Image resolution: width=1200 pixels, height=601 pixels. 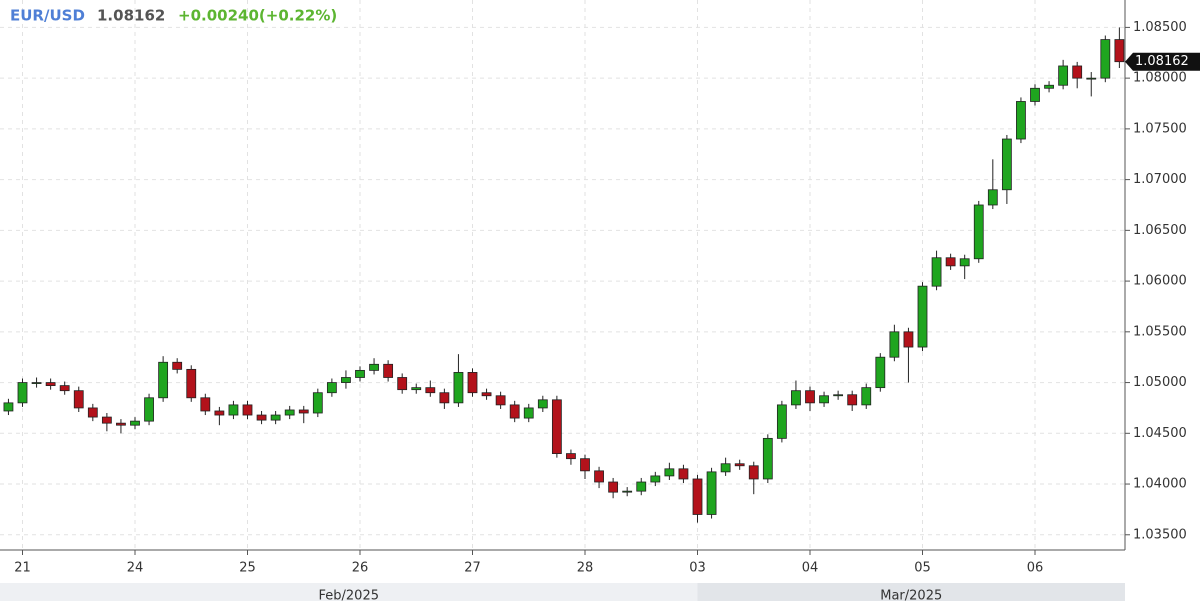 I want to click on month-label: Feb/2025, so click(x=349, y=595).